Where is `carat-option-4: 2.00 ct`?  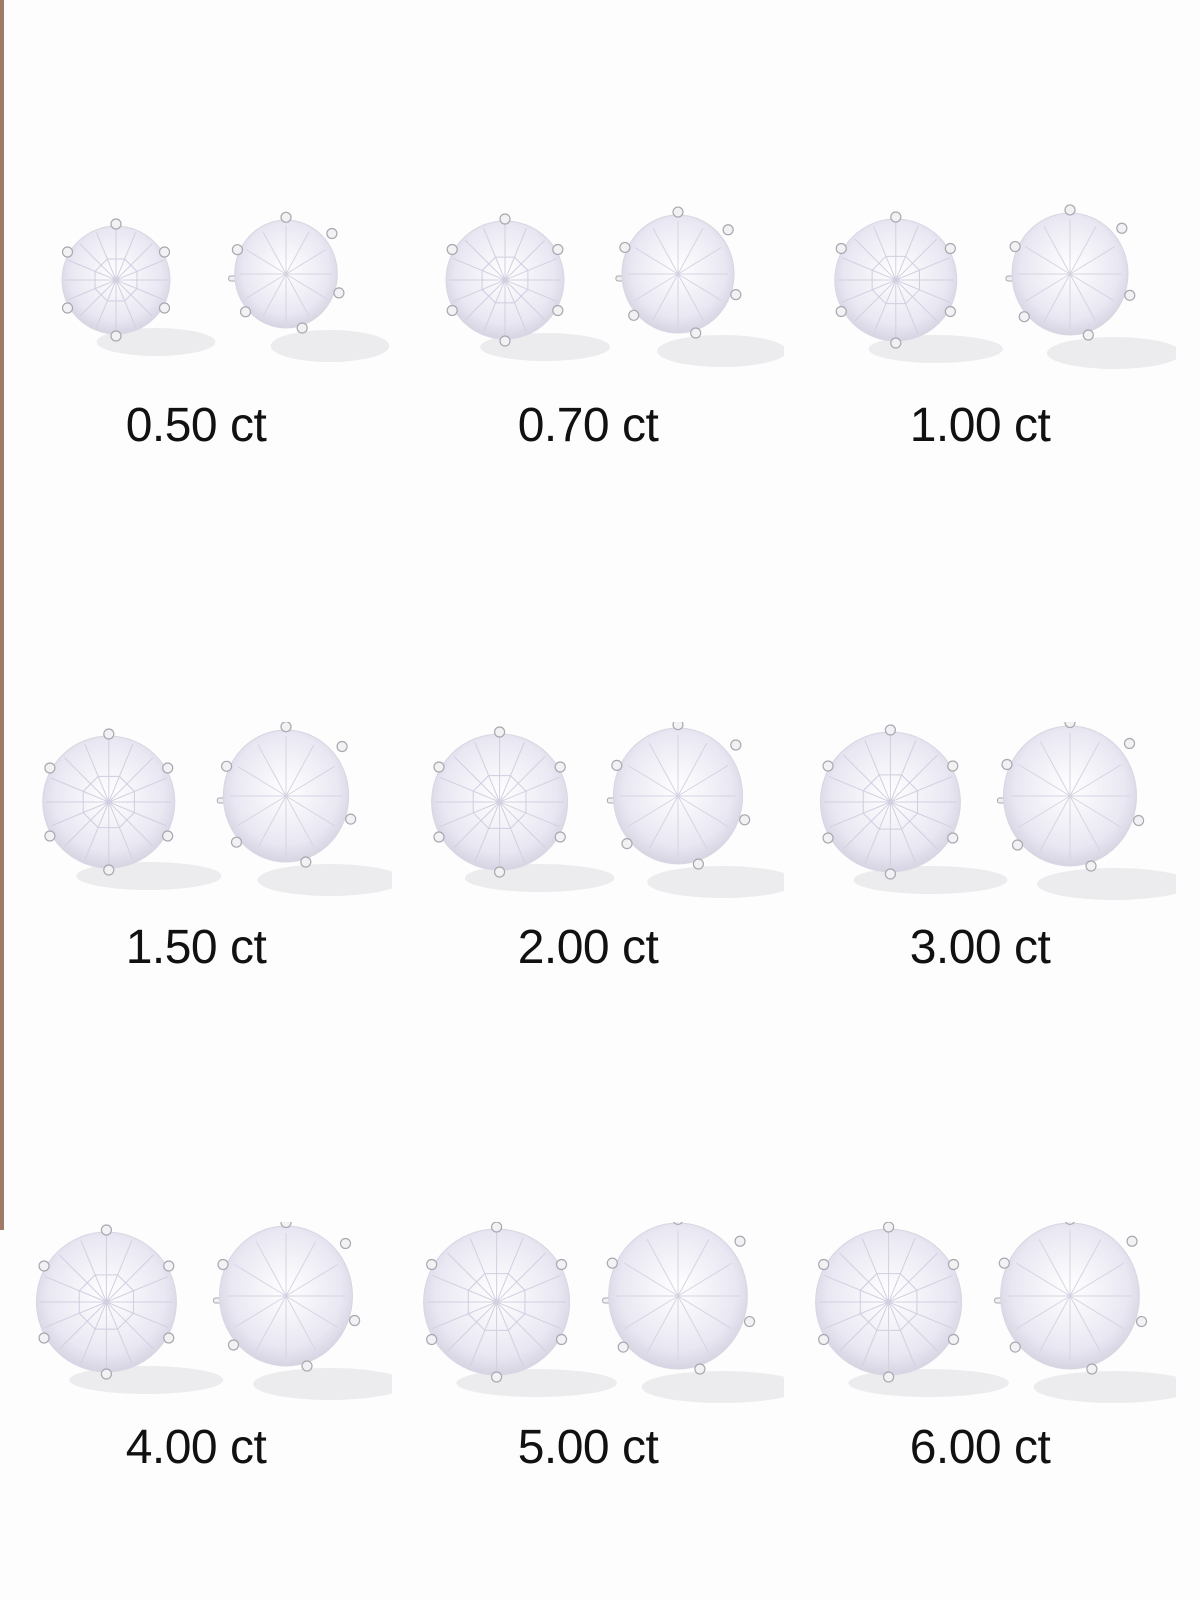 carat-option-4: 2.00 ct is located at coordinates (588, 872).